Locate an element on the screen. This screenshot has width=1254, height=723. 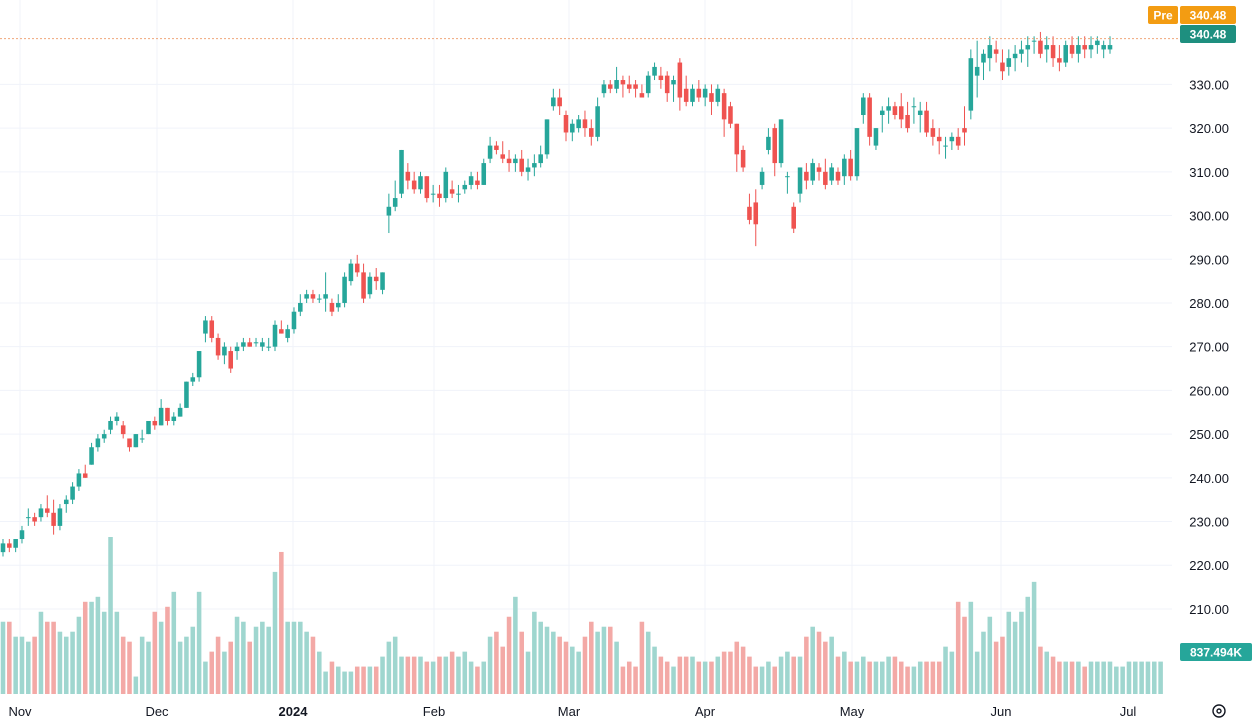
time-tick-label: Apr is located at coordinates (705, 711).